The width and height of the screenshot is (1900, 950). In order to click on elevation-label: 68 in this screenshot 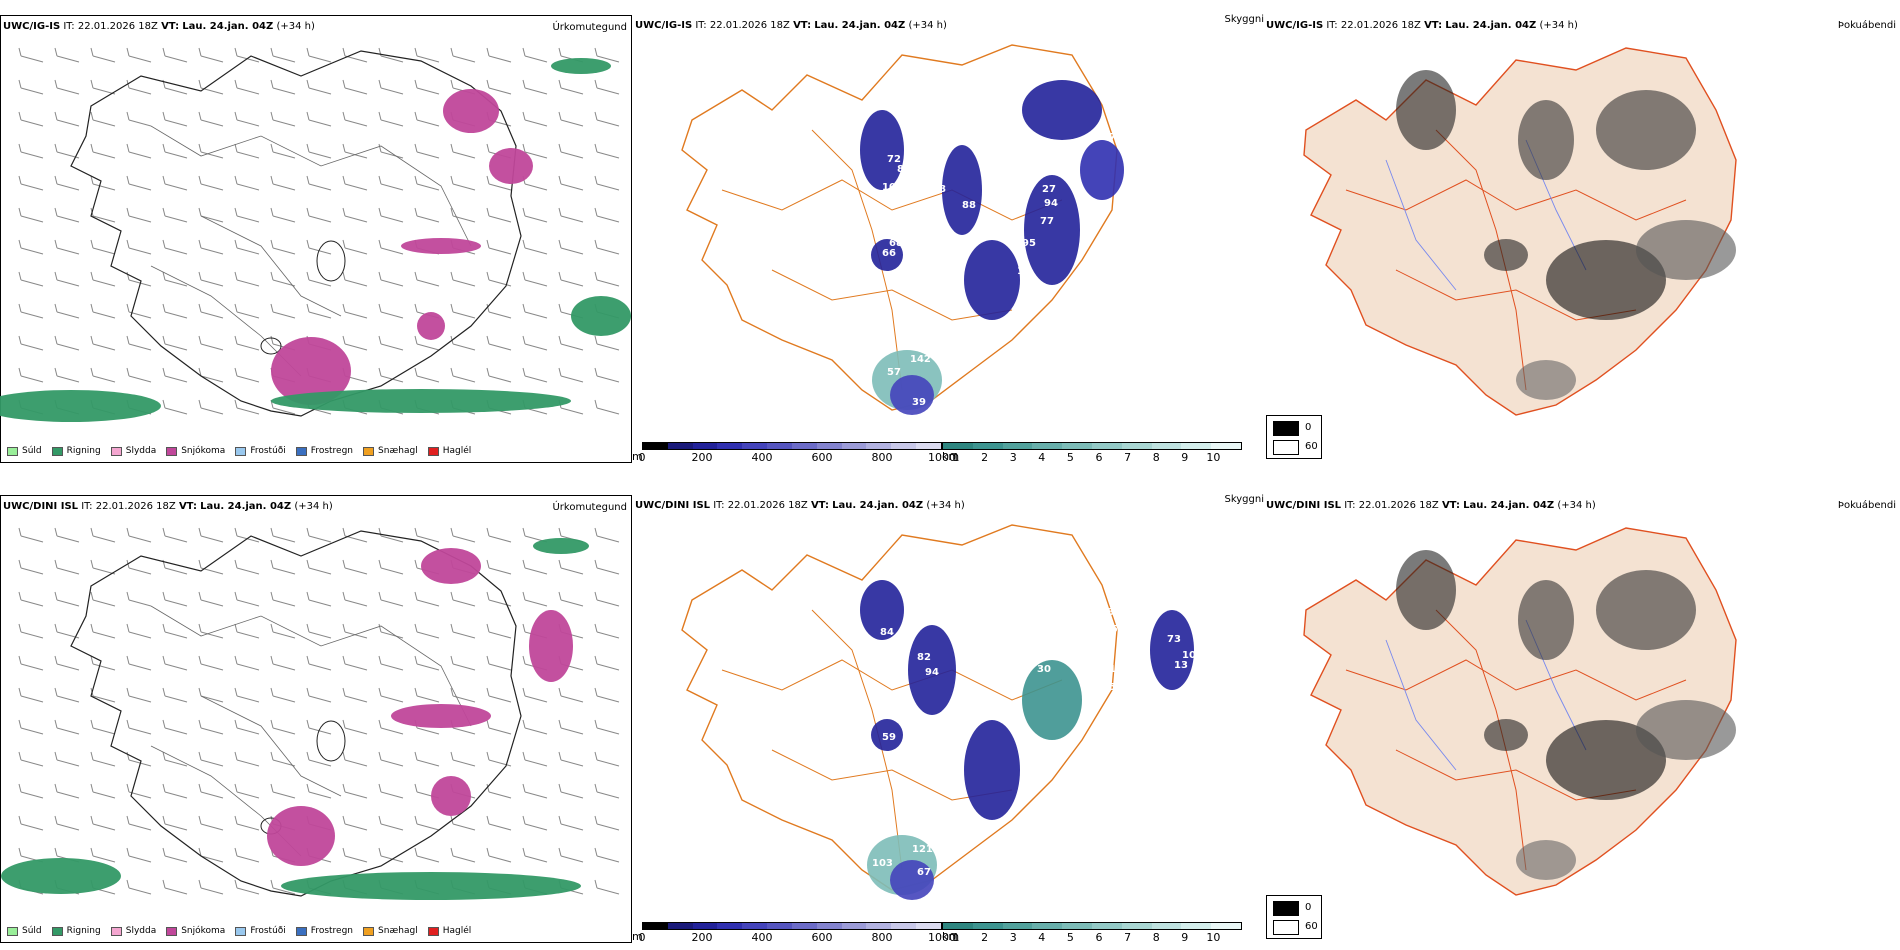, I will do `click(896, 243)`.